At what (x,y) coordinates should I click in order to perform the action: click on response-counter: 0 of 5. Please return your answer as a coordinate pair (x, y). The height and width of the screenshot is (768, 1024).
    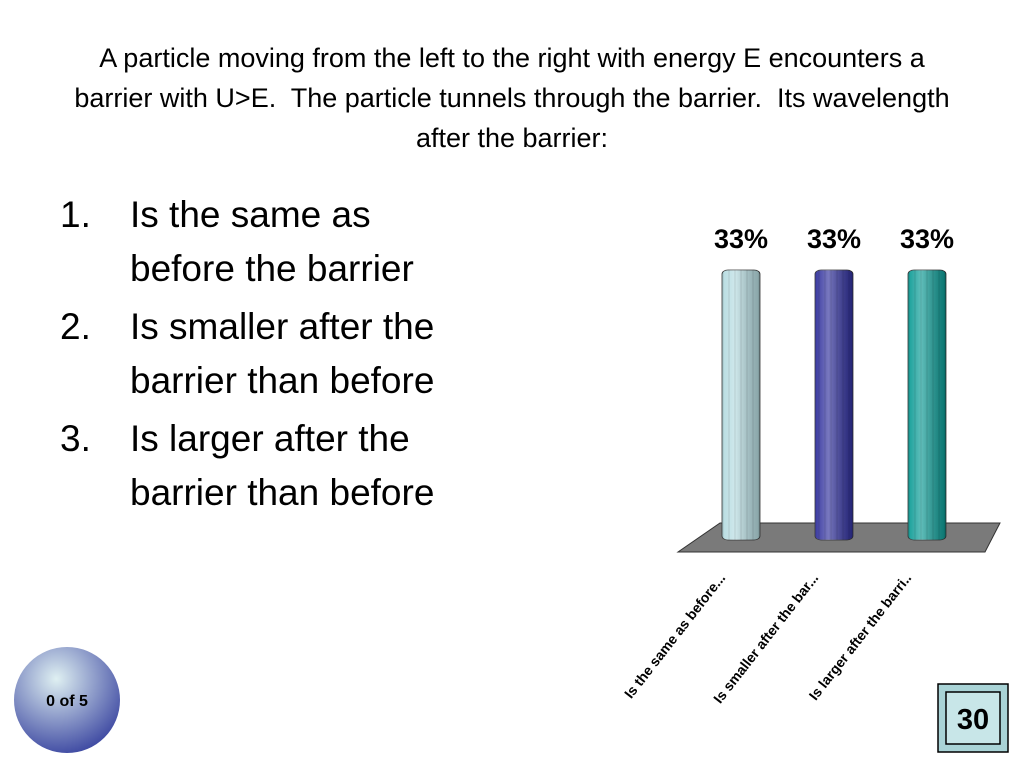
    Looking at the image, I should click on (67, 701).